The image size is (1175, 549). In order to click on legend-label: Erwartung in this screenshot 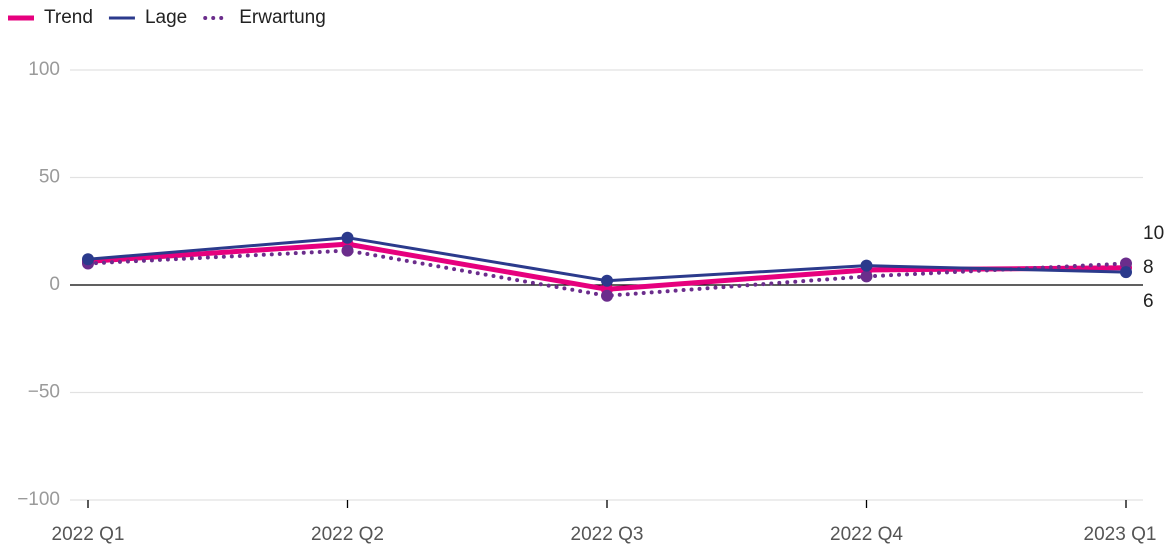, I will do `click(282, 17)`.